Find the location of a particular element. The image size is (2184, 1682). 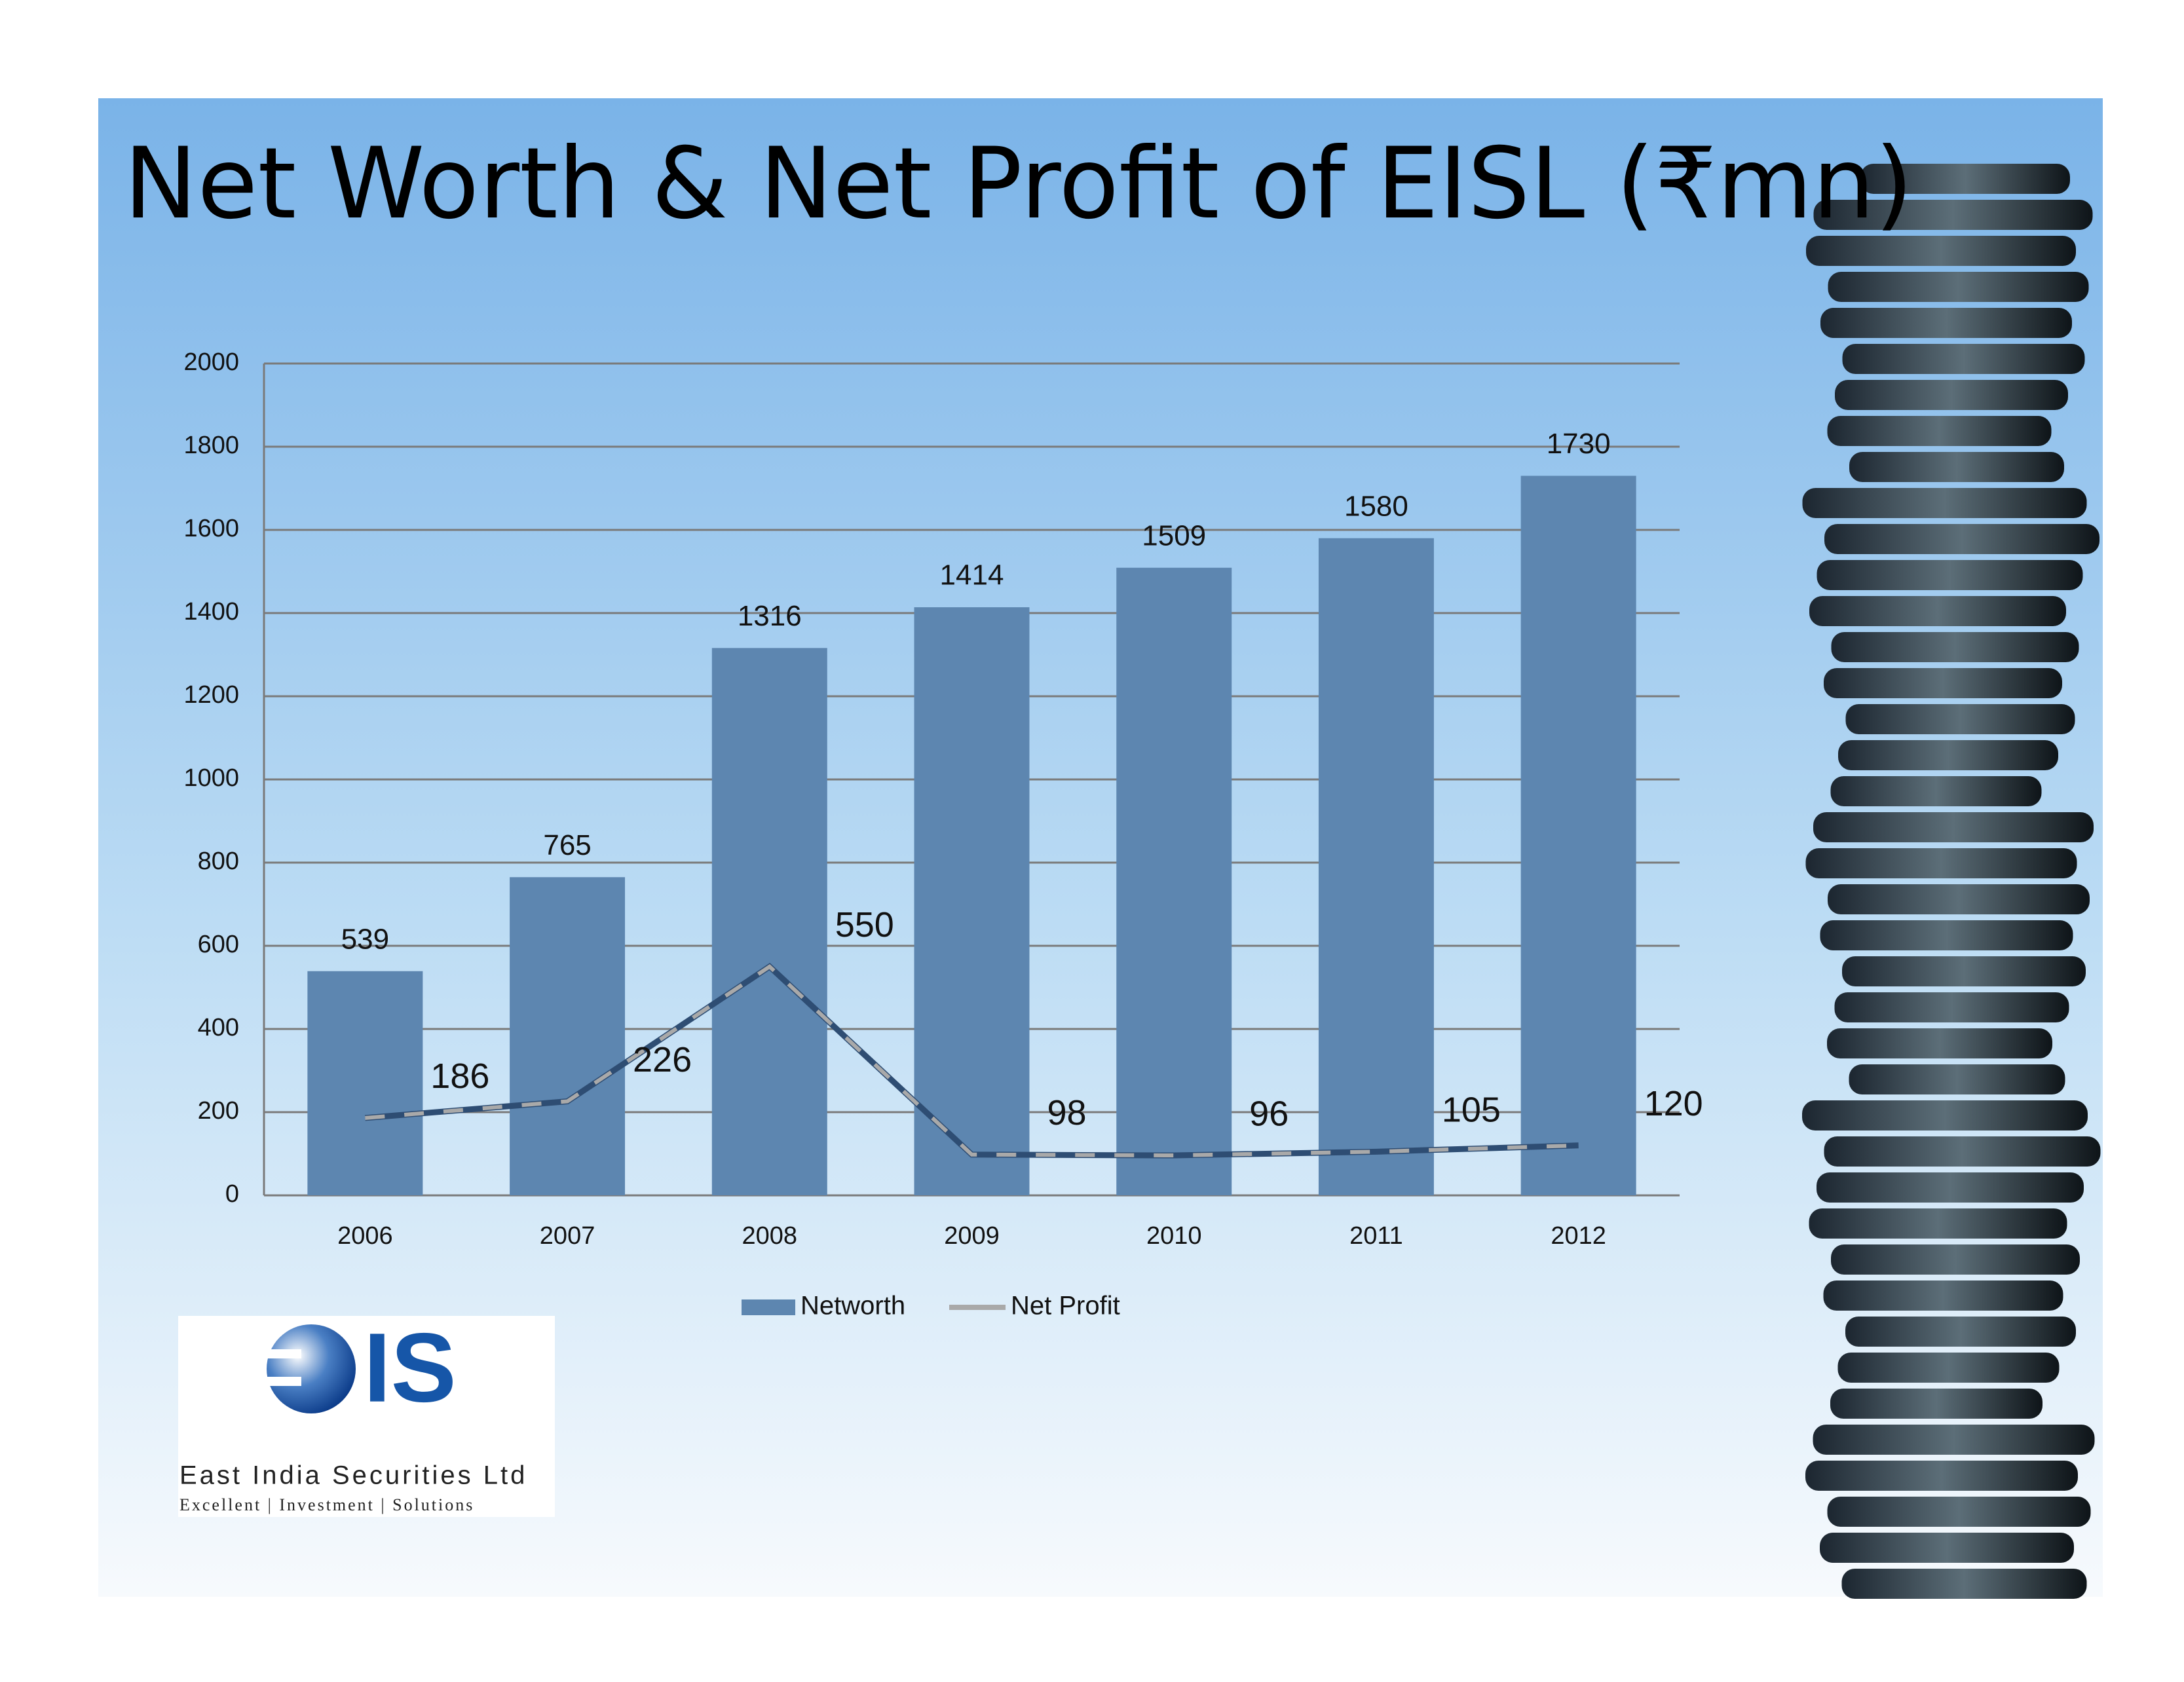

y-tick-label: 1000 is located at coordinates (211, 778).